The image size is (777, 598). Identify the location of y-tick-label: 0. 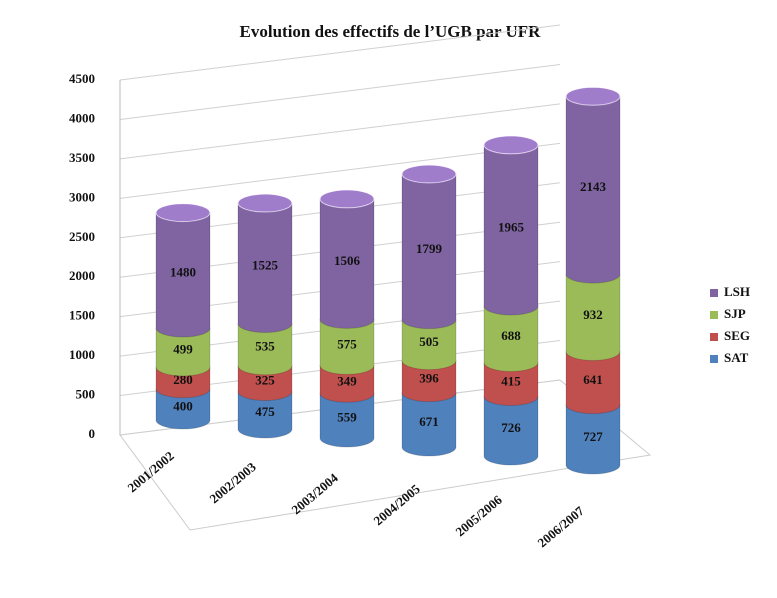
(92, 433).